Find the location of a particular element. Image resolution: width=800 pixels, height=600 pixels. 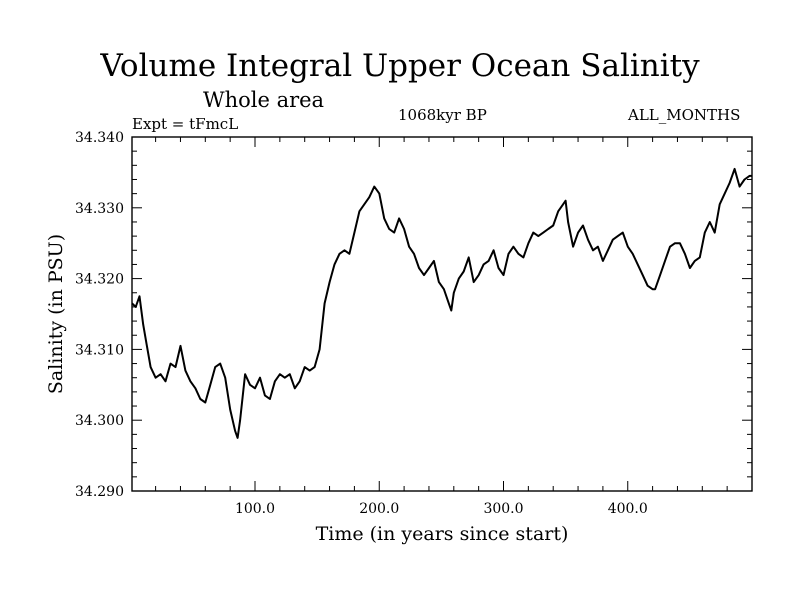

x-tick-label: 200.0 is located at coordinates (379, 509).